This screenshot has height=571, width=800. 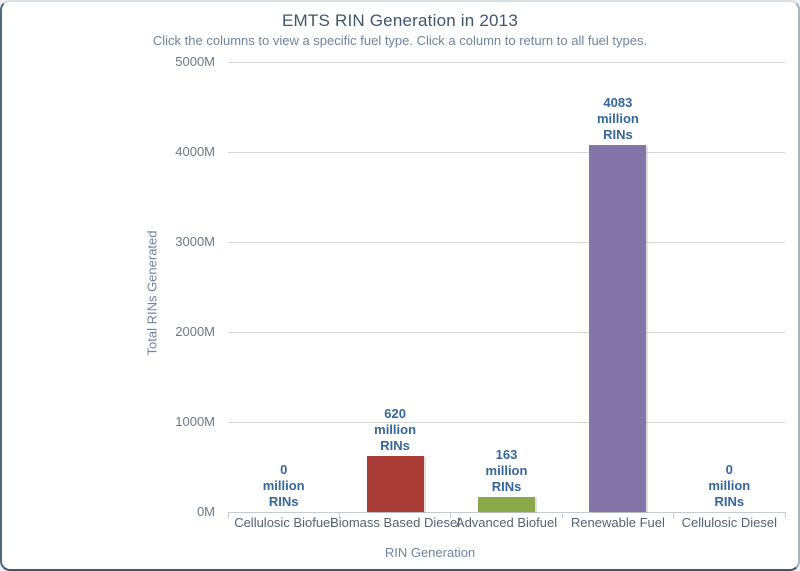 I want to click on bar-value-label-advanced-biofuel: 163 million RINs, so click(x=507, y=471).